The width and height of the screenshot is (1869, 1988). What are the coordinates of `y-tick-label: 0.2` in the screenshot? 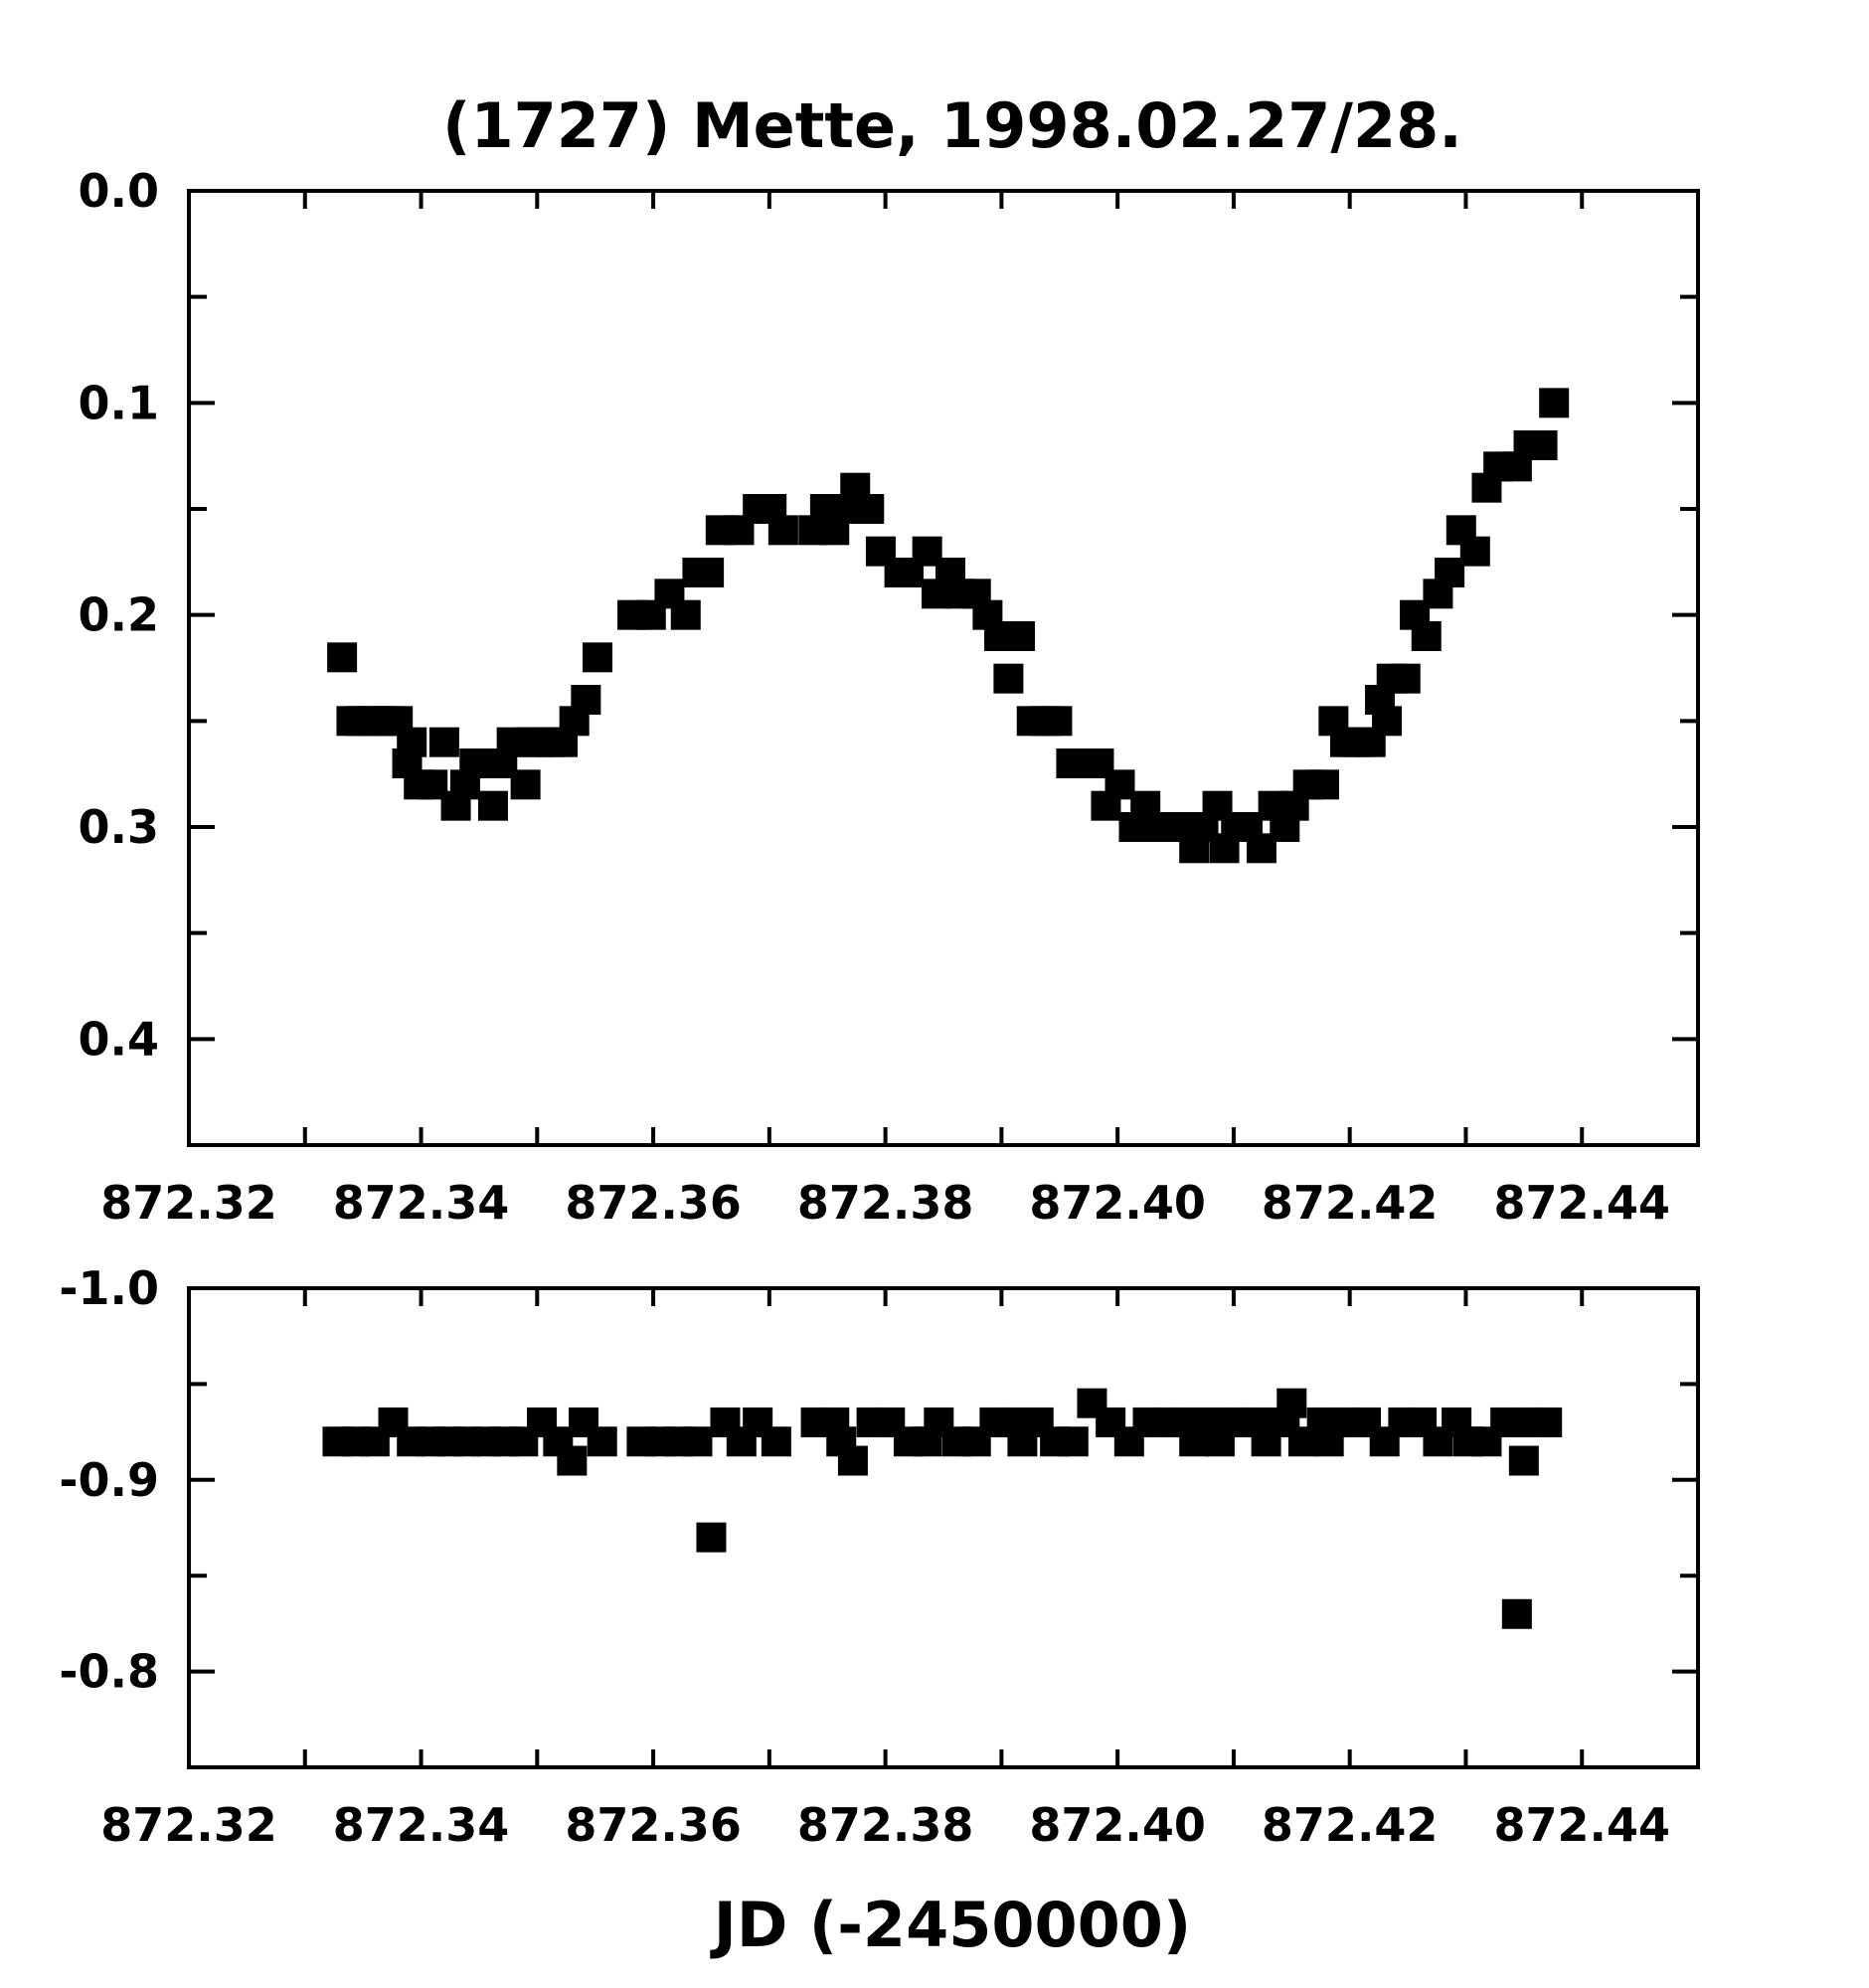 It's located at (119, 615).